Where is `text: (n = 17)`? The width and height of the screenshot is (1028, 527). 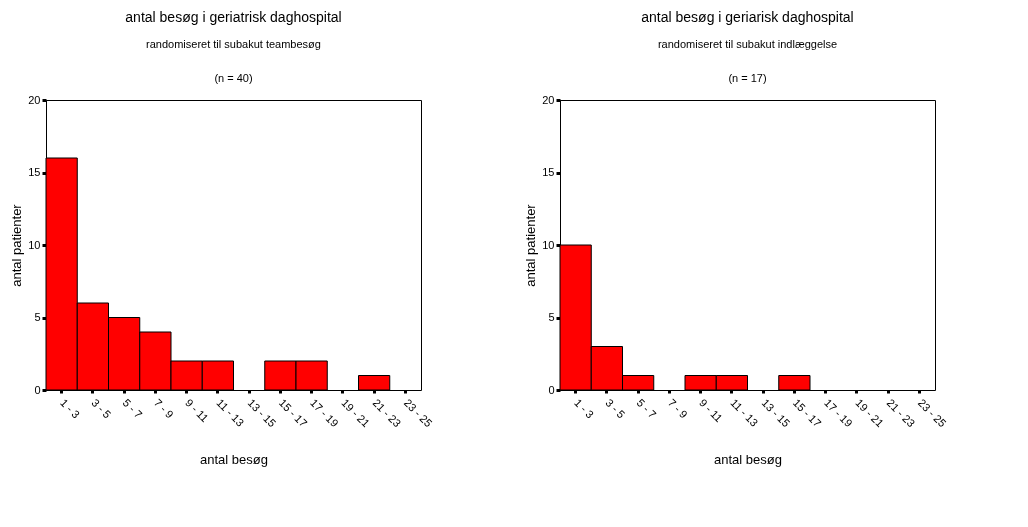
text: (n = 17) is located at coordinates (747, 78).